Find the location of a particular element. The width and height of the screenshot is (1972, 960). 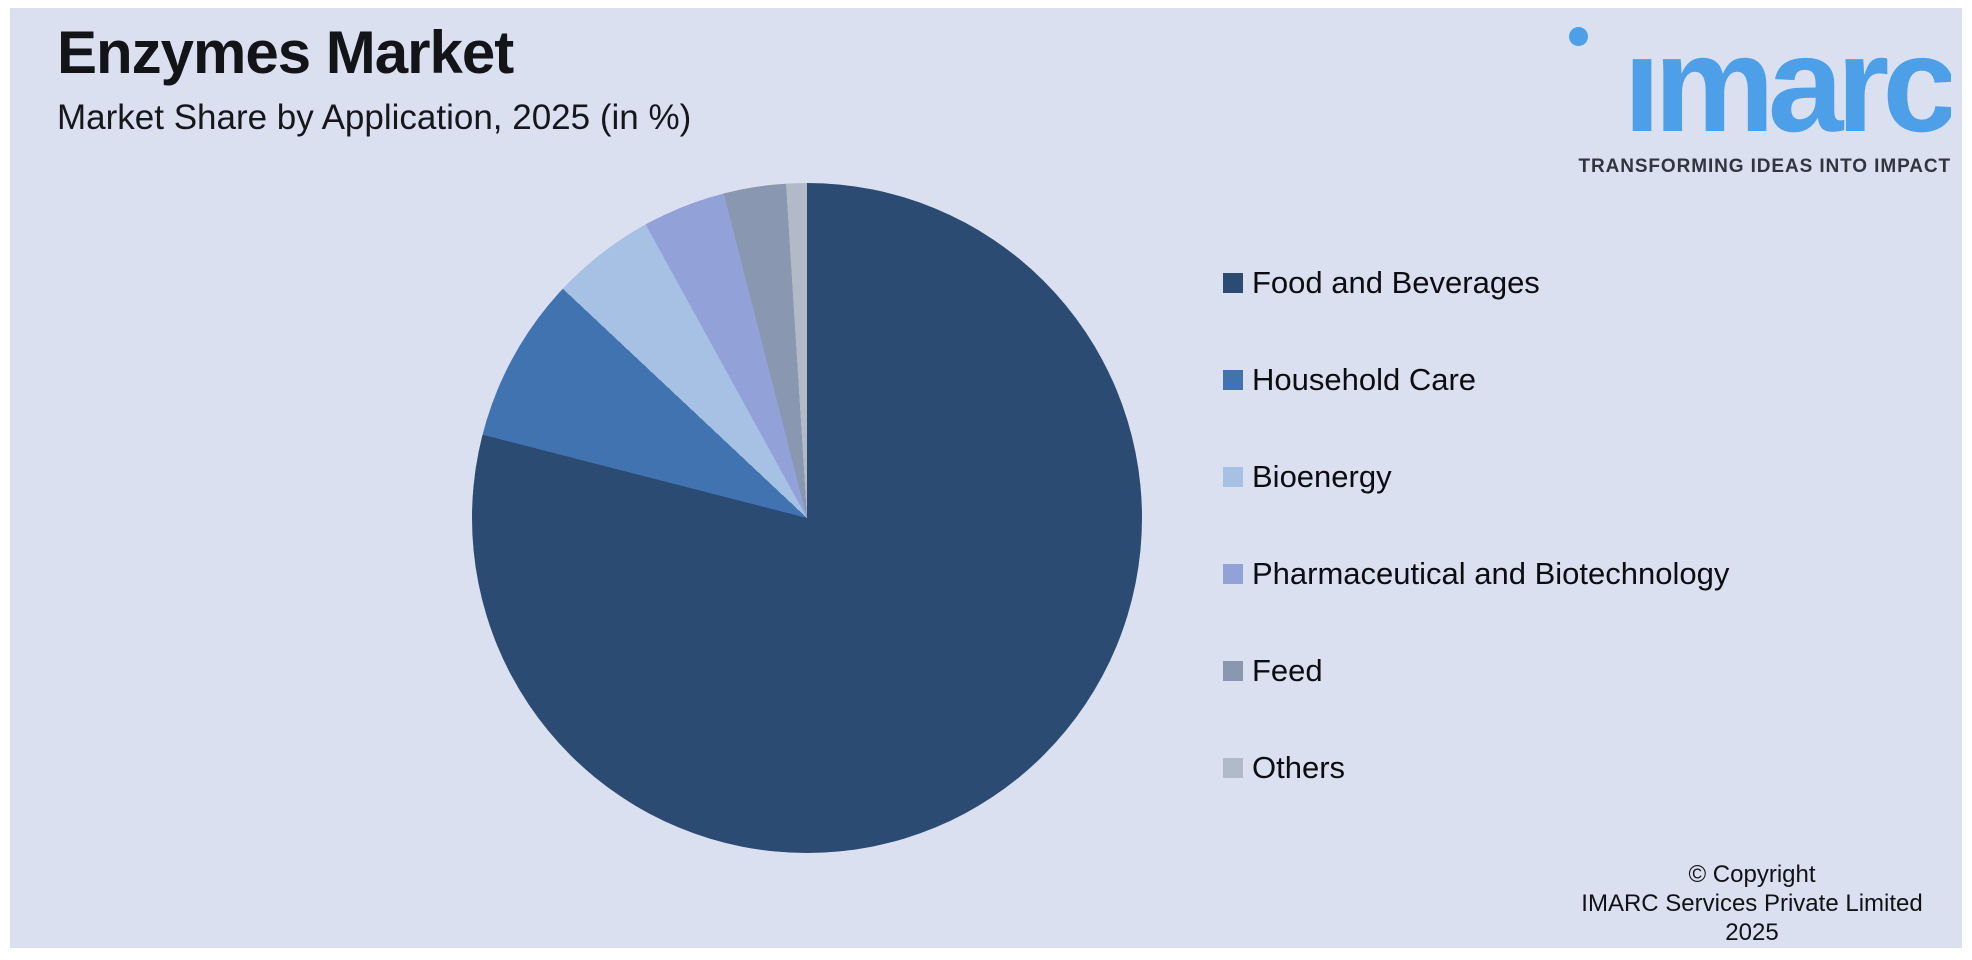

legend-row-others: Others is located at coordinates (1476, 768).